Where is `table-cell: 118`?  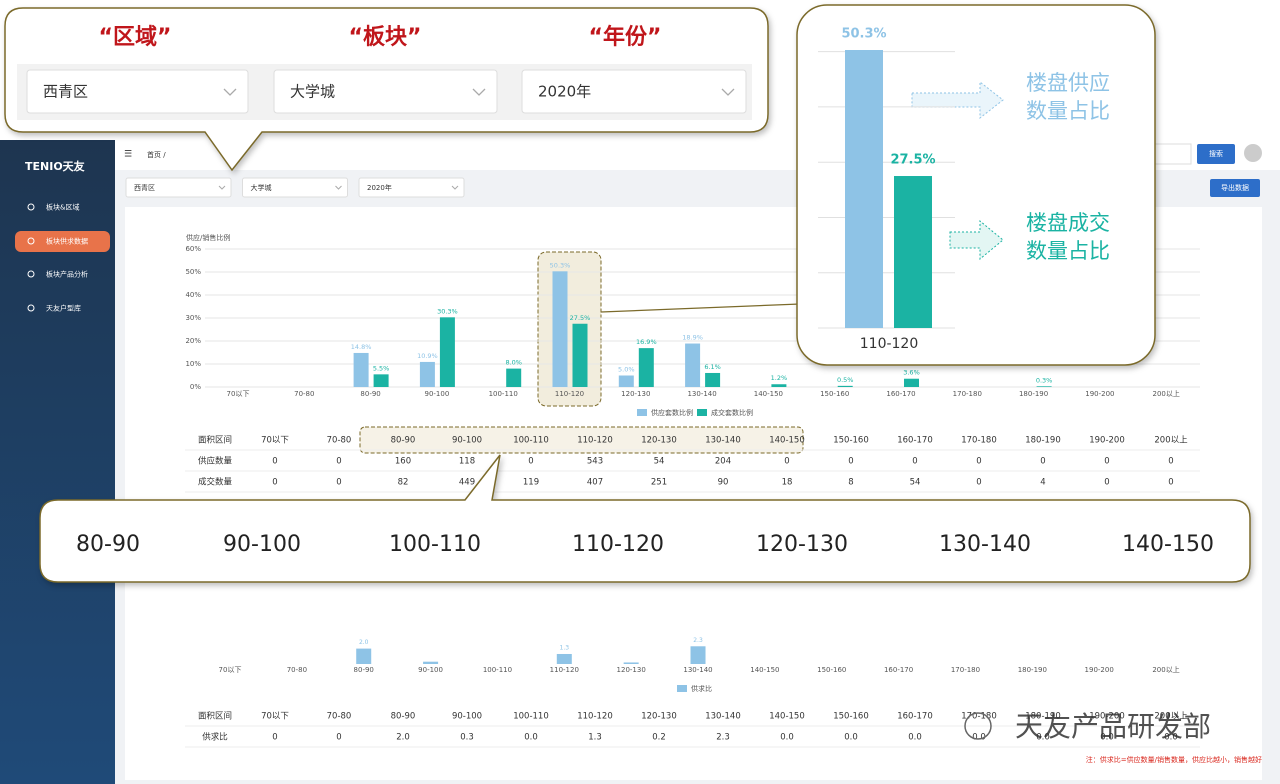 table-cell: 118 is located at coordinates (467, 462).